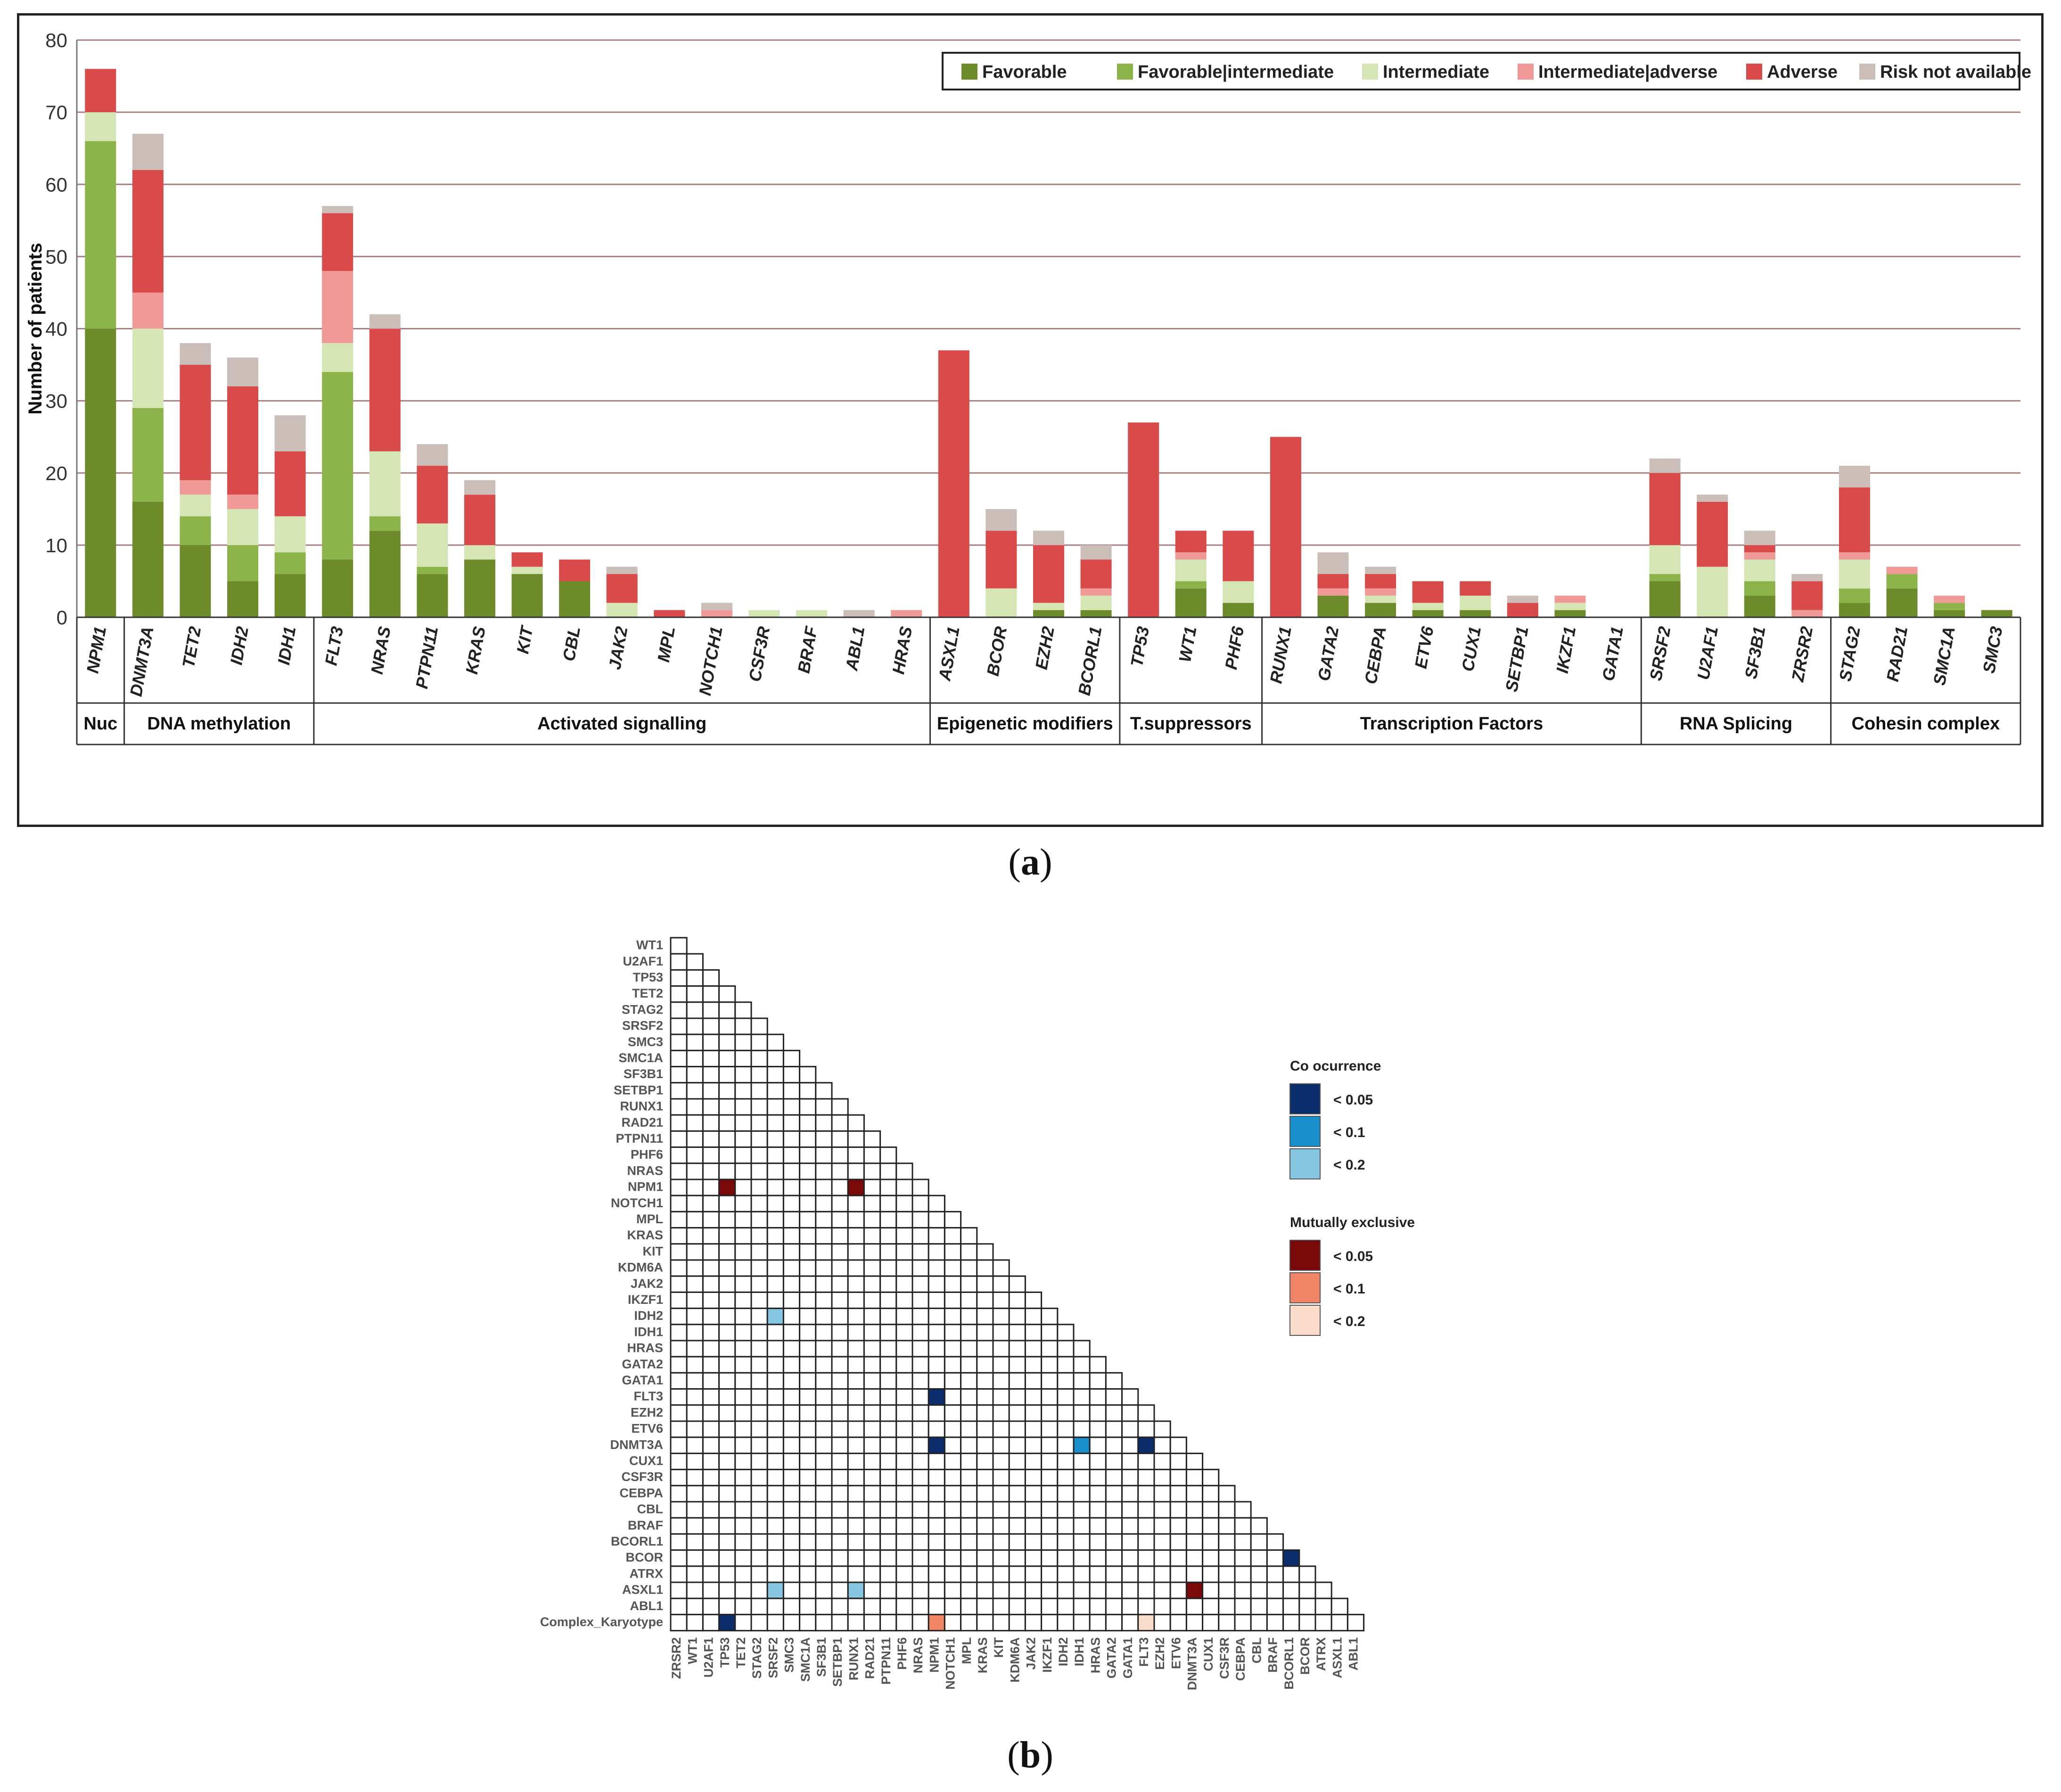 The width and height of the screenshot is (2061, 1792). What do you see at coordinates (710, 661) in the screenshot?
I see `x-tick-label: NOTCH1` at bounding box center [710, 661].